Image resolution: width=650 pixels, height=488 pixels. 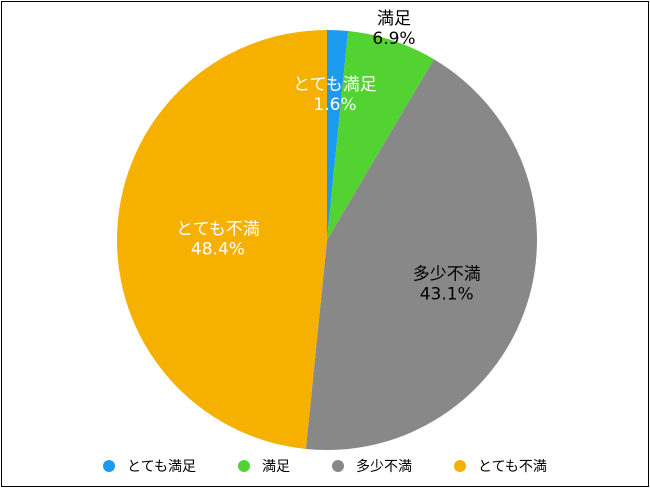 What do you see at coordinates (218, 250) in the screenshot?
I see `slice-value-label-3: 48.4%` at bounding box center [218, 250].